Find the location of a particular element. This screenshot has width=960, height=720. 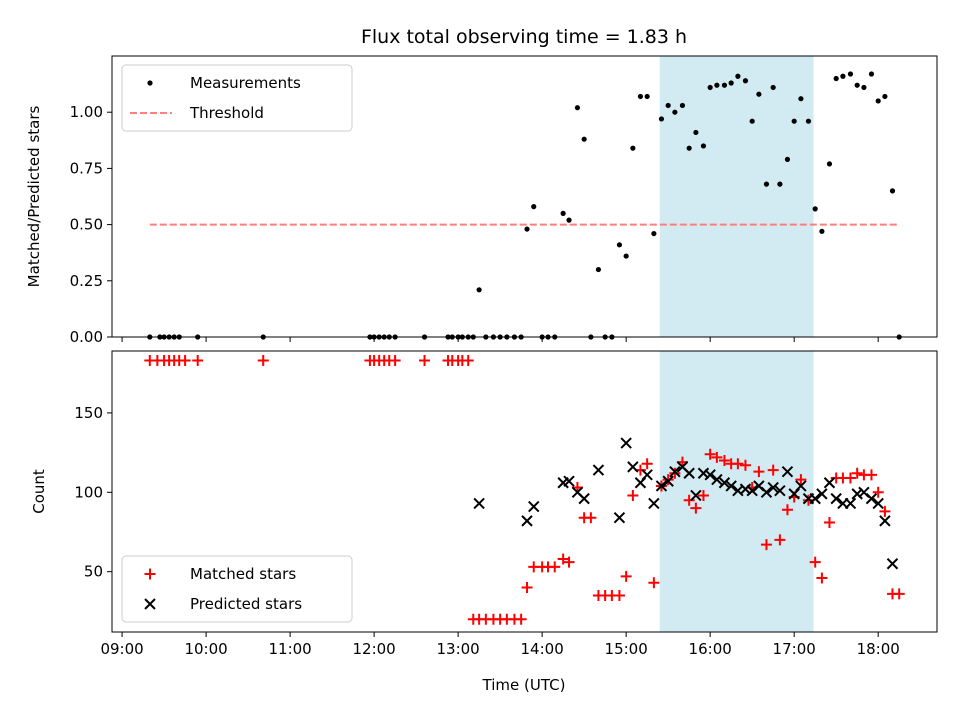

y-tick-label: 150 is located at coordinates (88, 413).